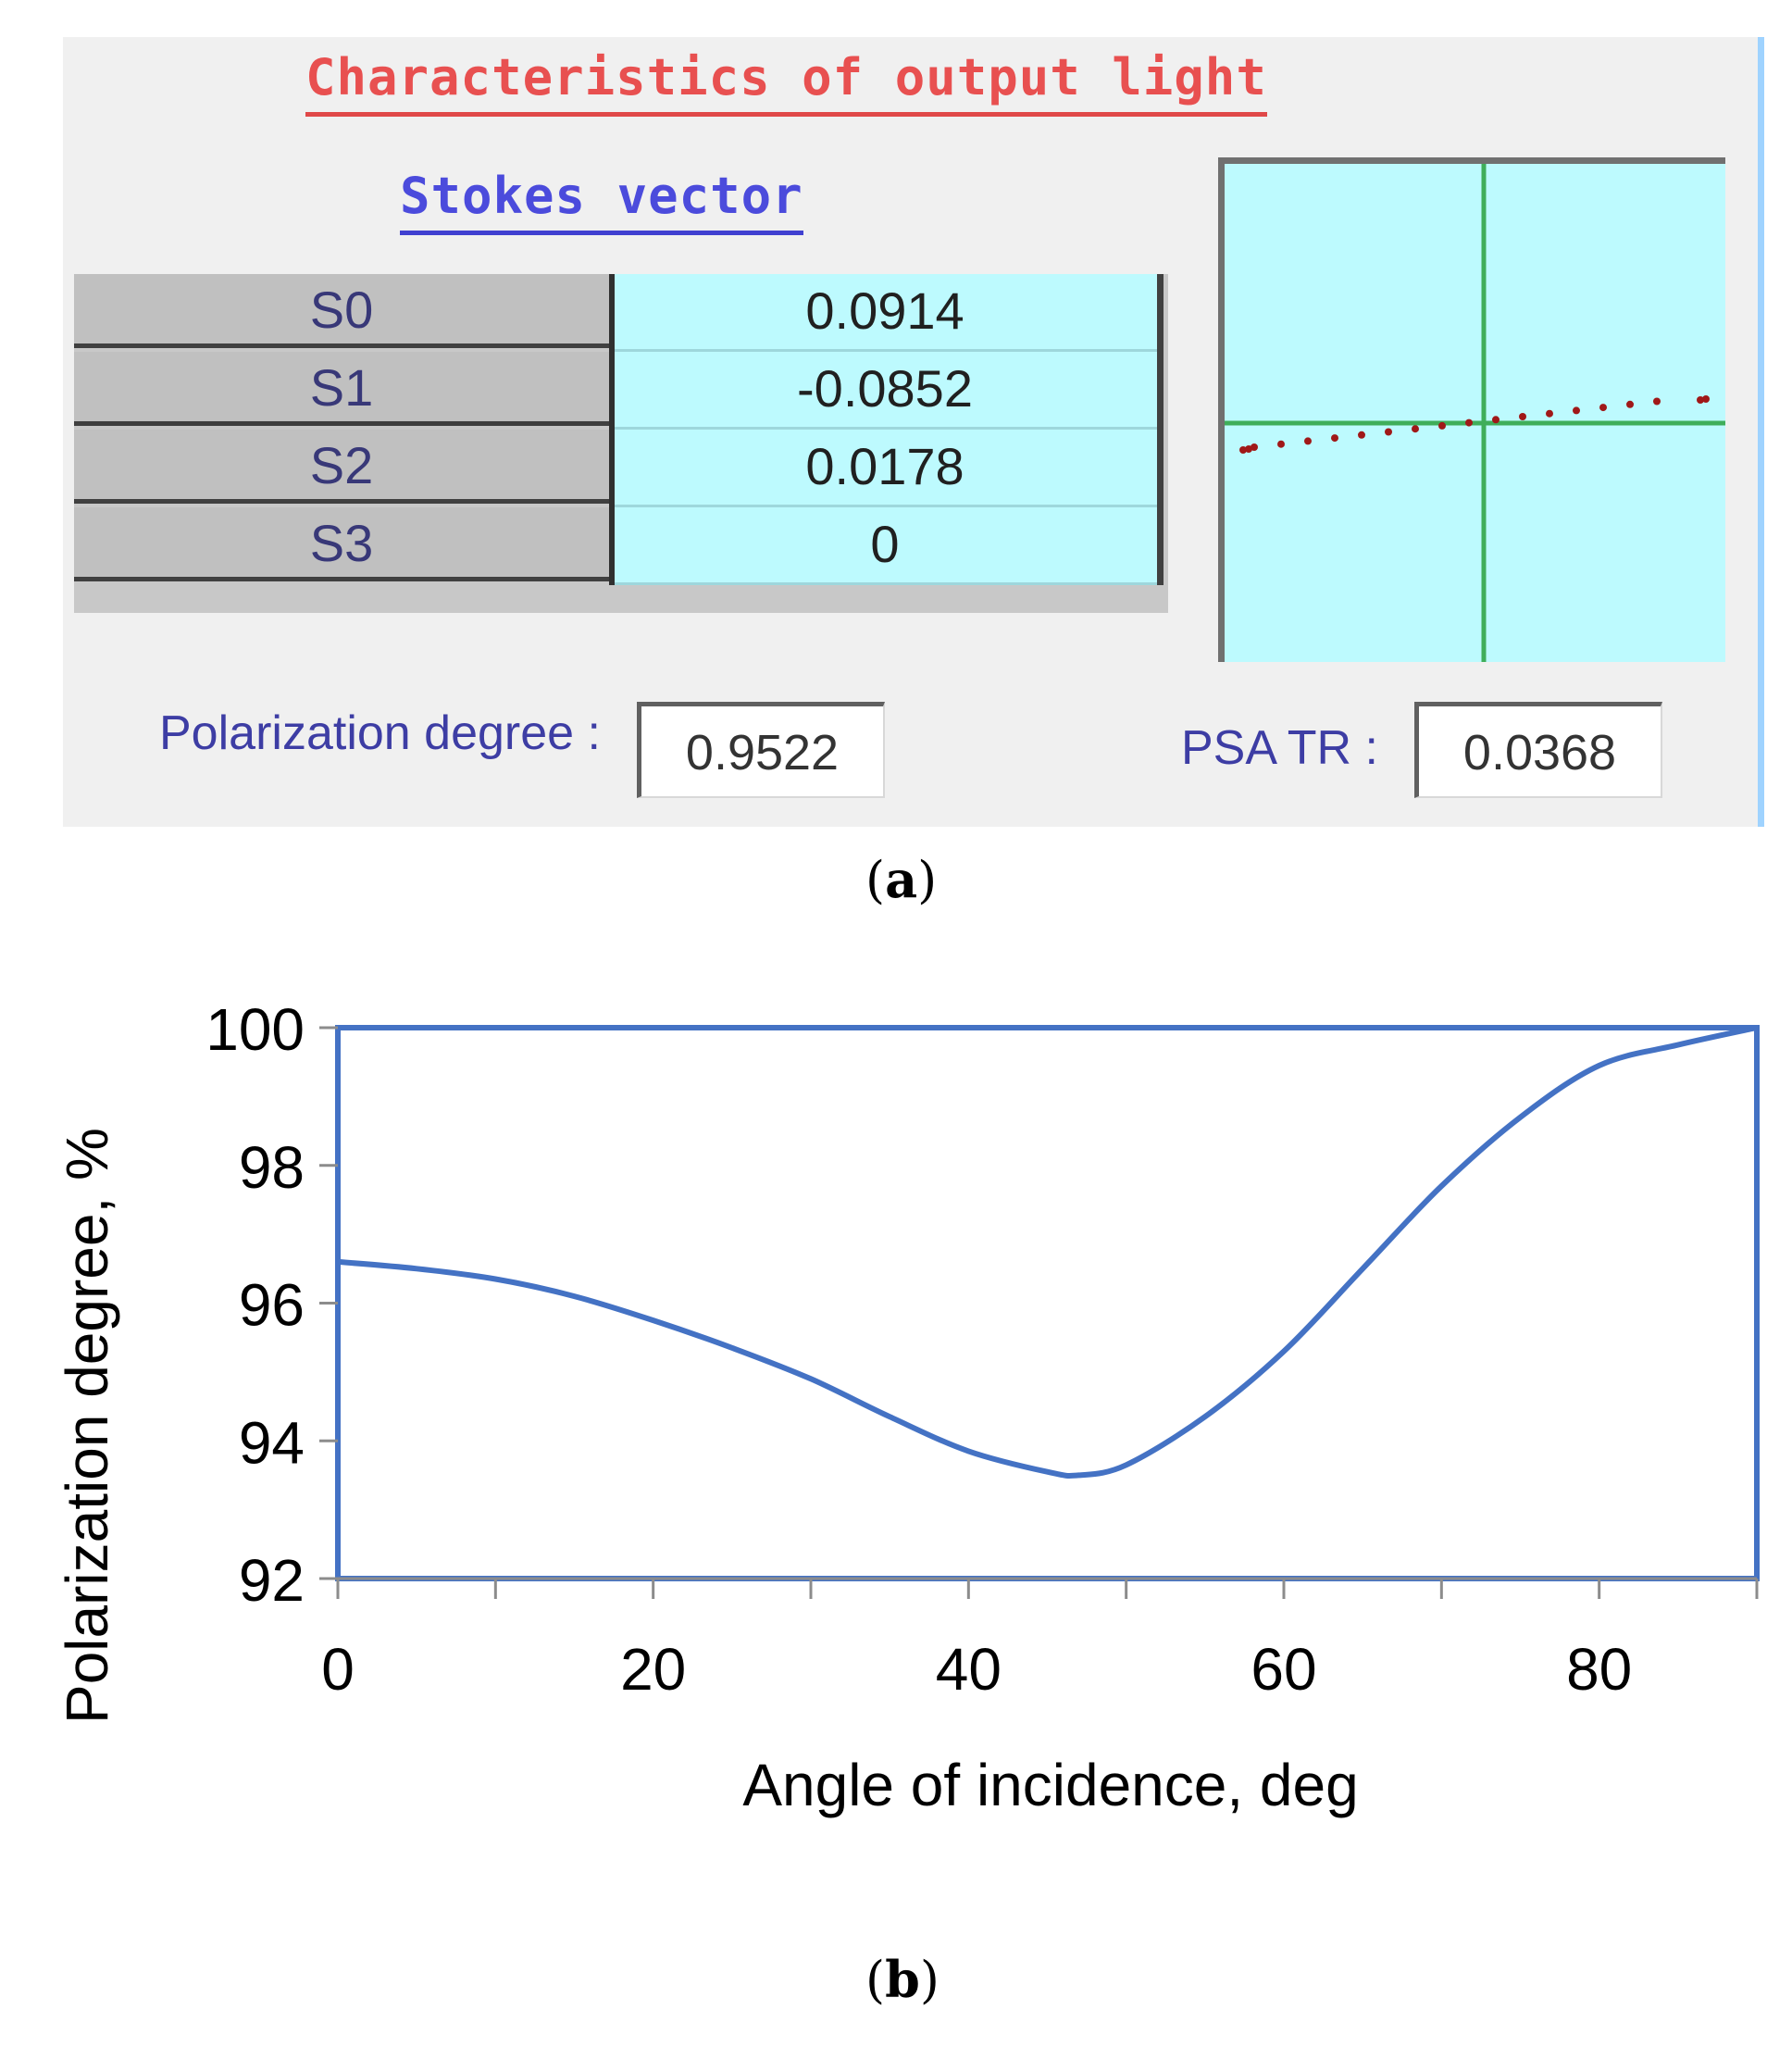 The height and width of the screenshot is (2060, 1792). I want to click on stokes-table: S0 0.0914 S1 -0.0852 S2 0.0178 S3 0, so click(621, 444).